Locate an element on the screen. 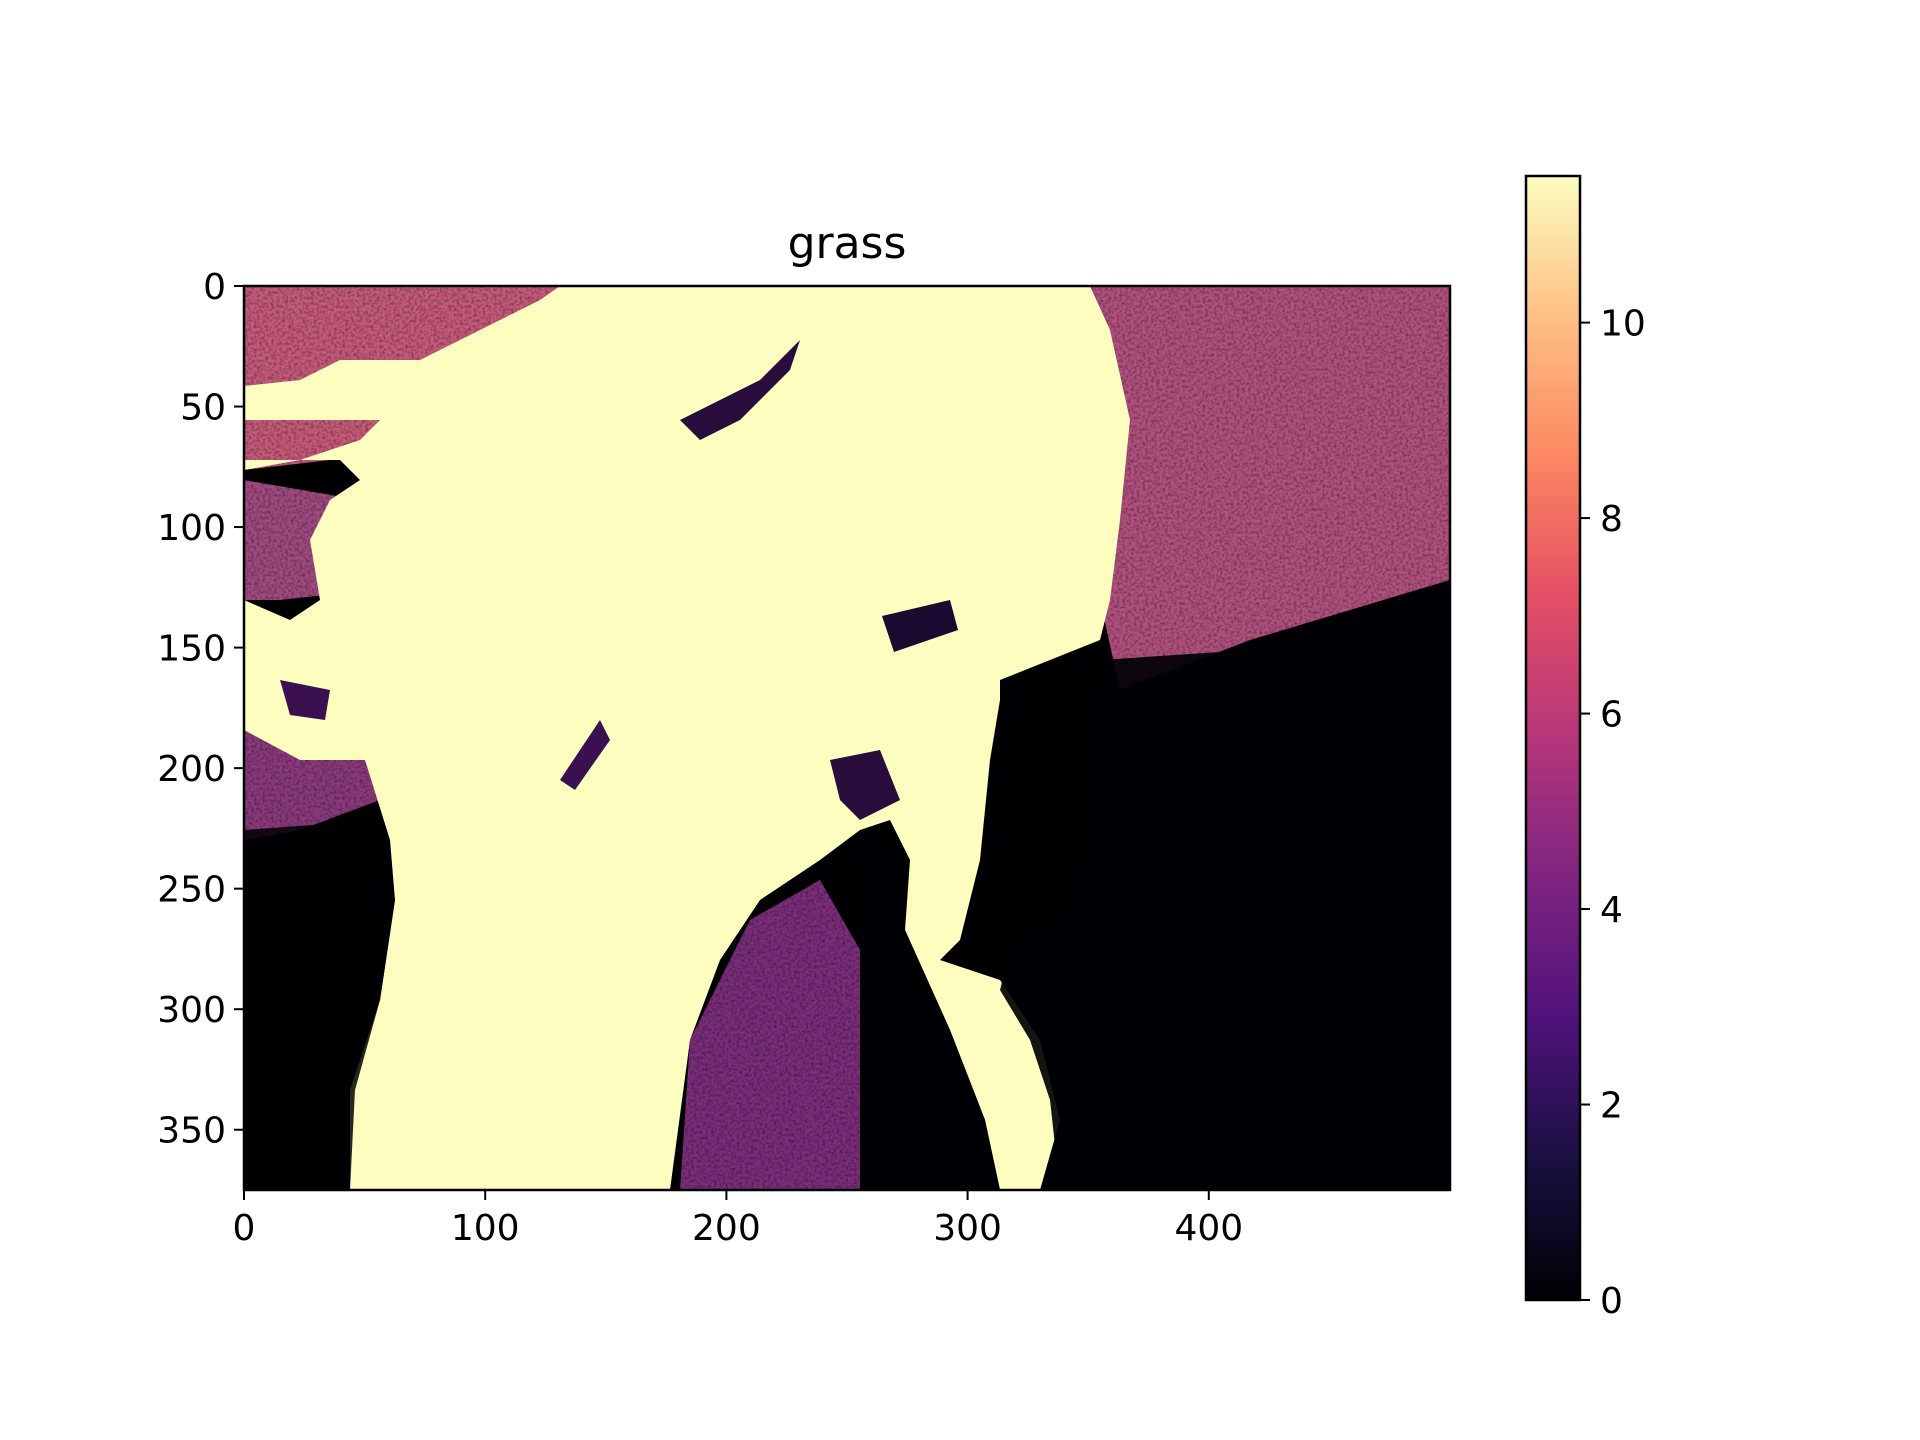  y-tick-label: 150 is located at coordinates (191, 649).